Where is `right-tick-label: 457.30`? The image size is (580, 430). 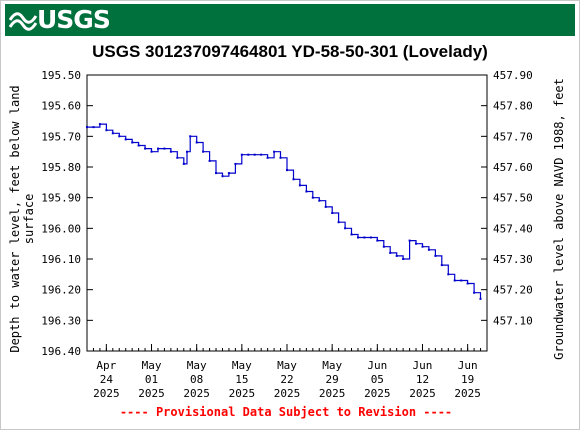
right-tick-label: 457.30 is located at coordinates (513, 259).